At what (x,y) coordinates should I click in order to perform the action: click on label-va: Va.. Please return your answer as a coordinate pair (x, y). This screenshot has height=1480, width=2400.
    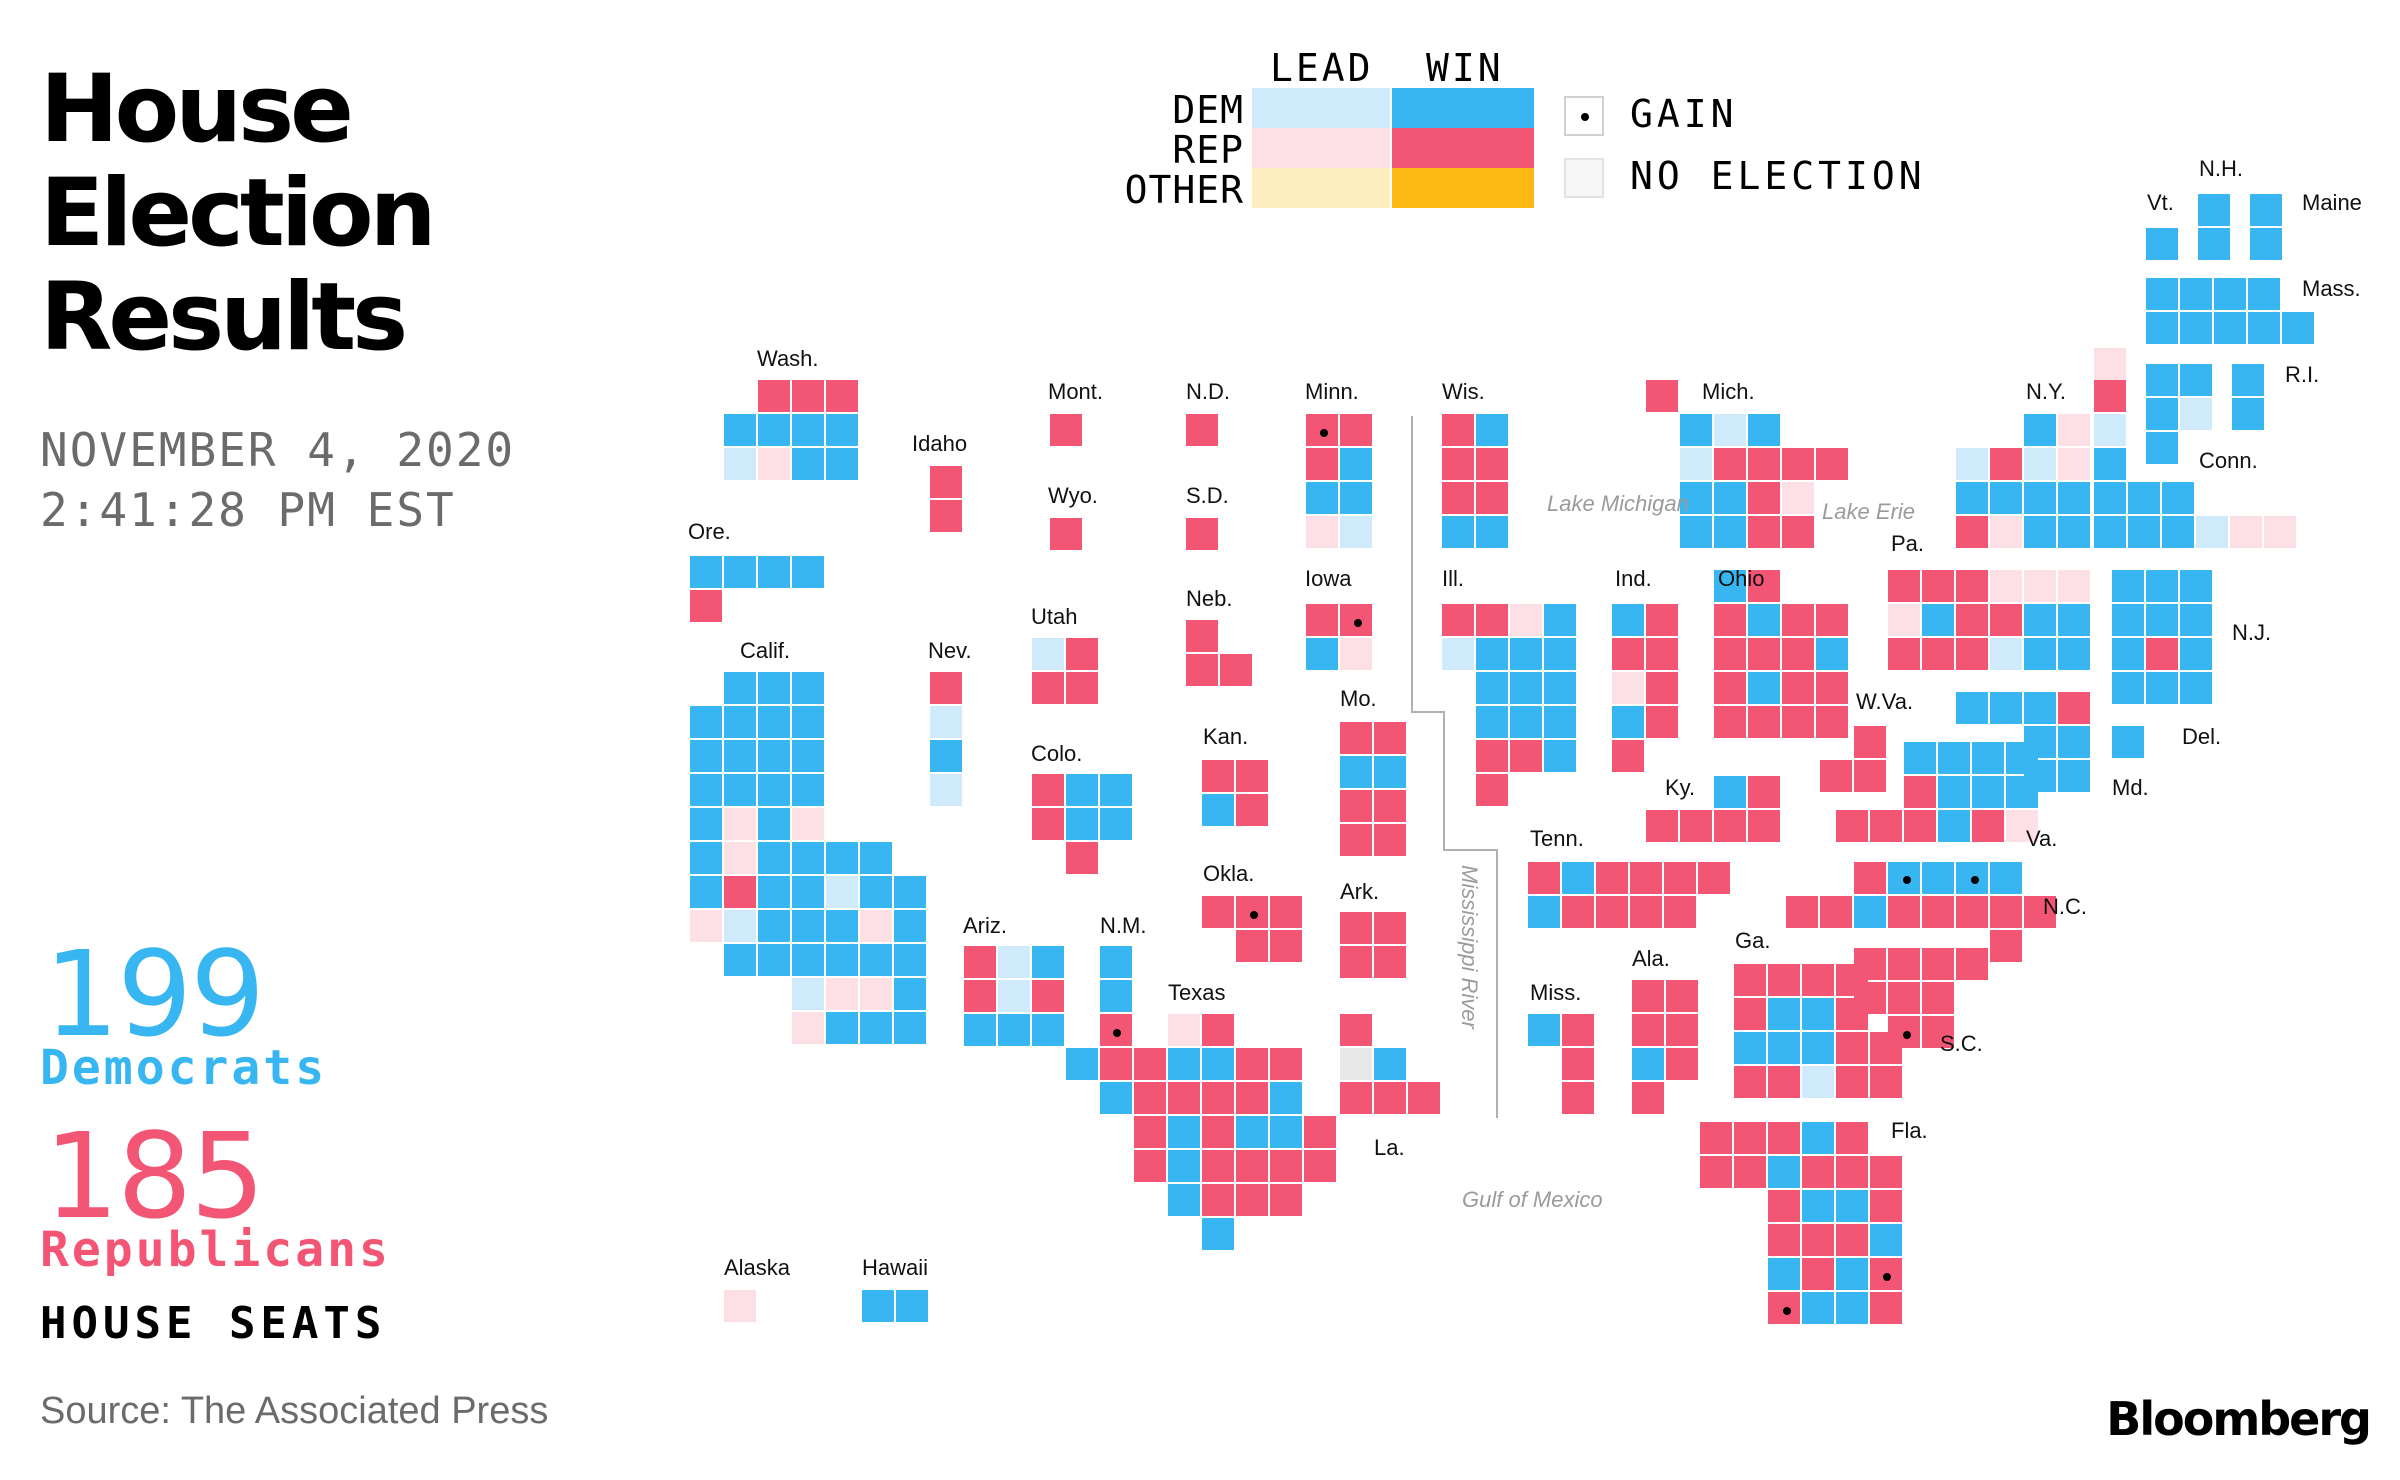
    Looking at the image, I should click on (2041, 838).